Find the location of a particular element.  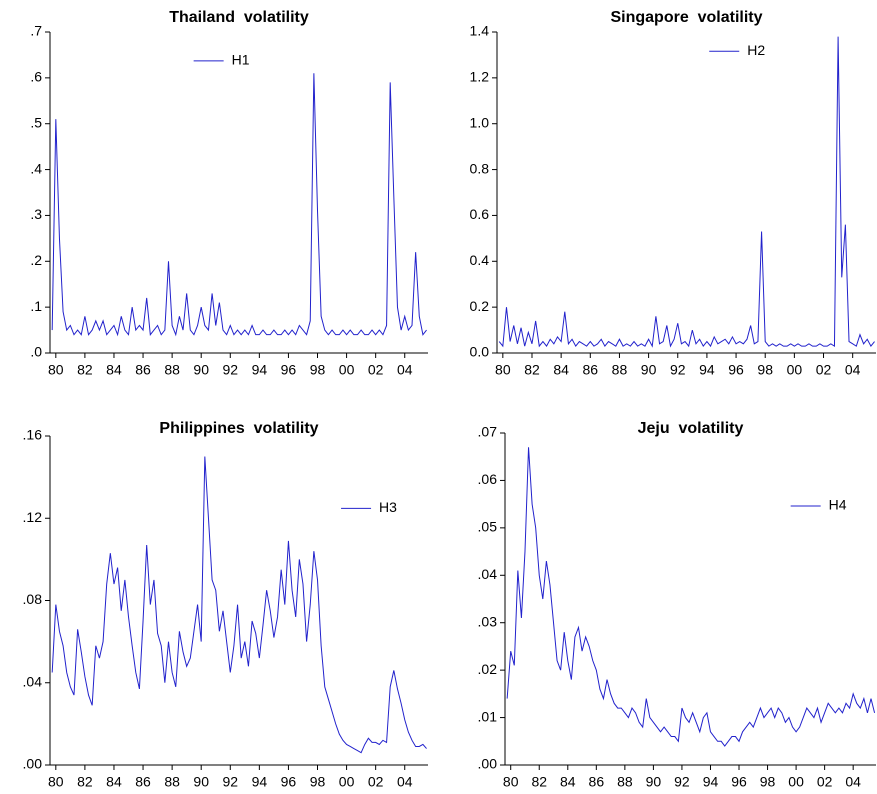

y-tick-label: .02 is located at coordinates (488, 669).